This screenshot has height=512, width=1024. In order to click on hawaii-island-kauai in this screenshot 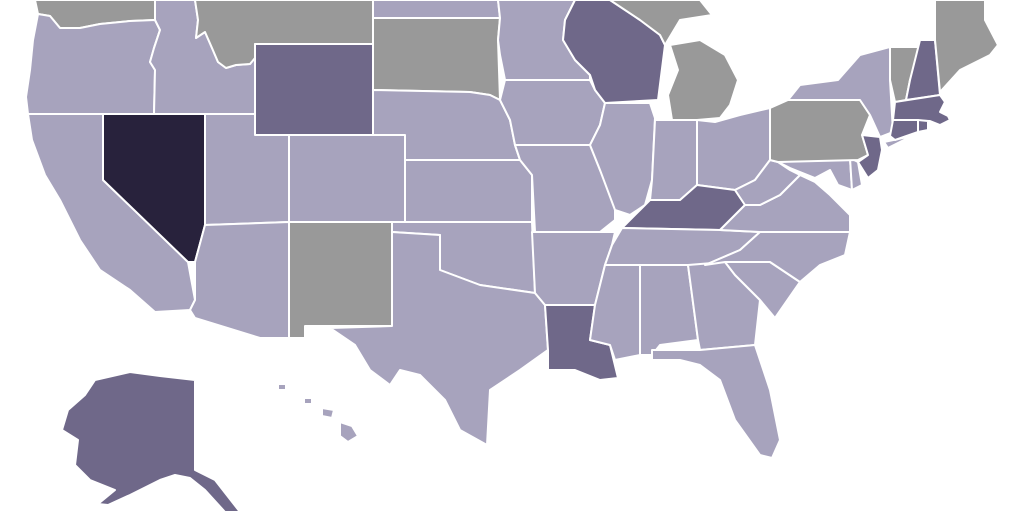, I will do `click(282, 387)`.